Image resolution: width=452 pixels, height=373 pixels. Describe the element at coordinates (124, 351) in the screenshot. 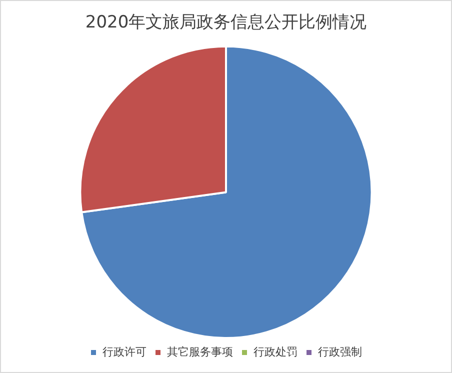

I see `legend-label: 行政许可` at that location.